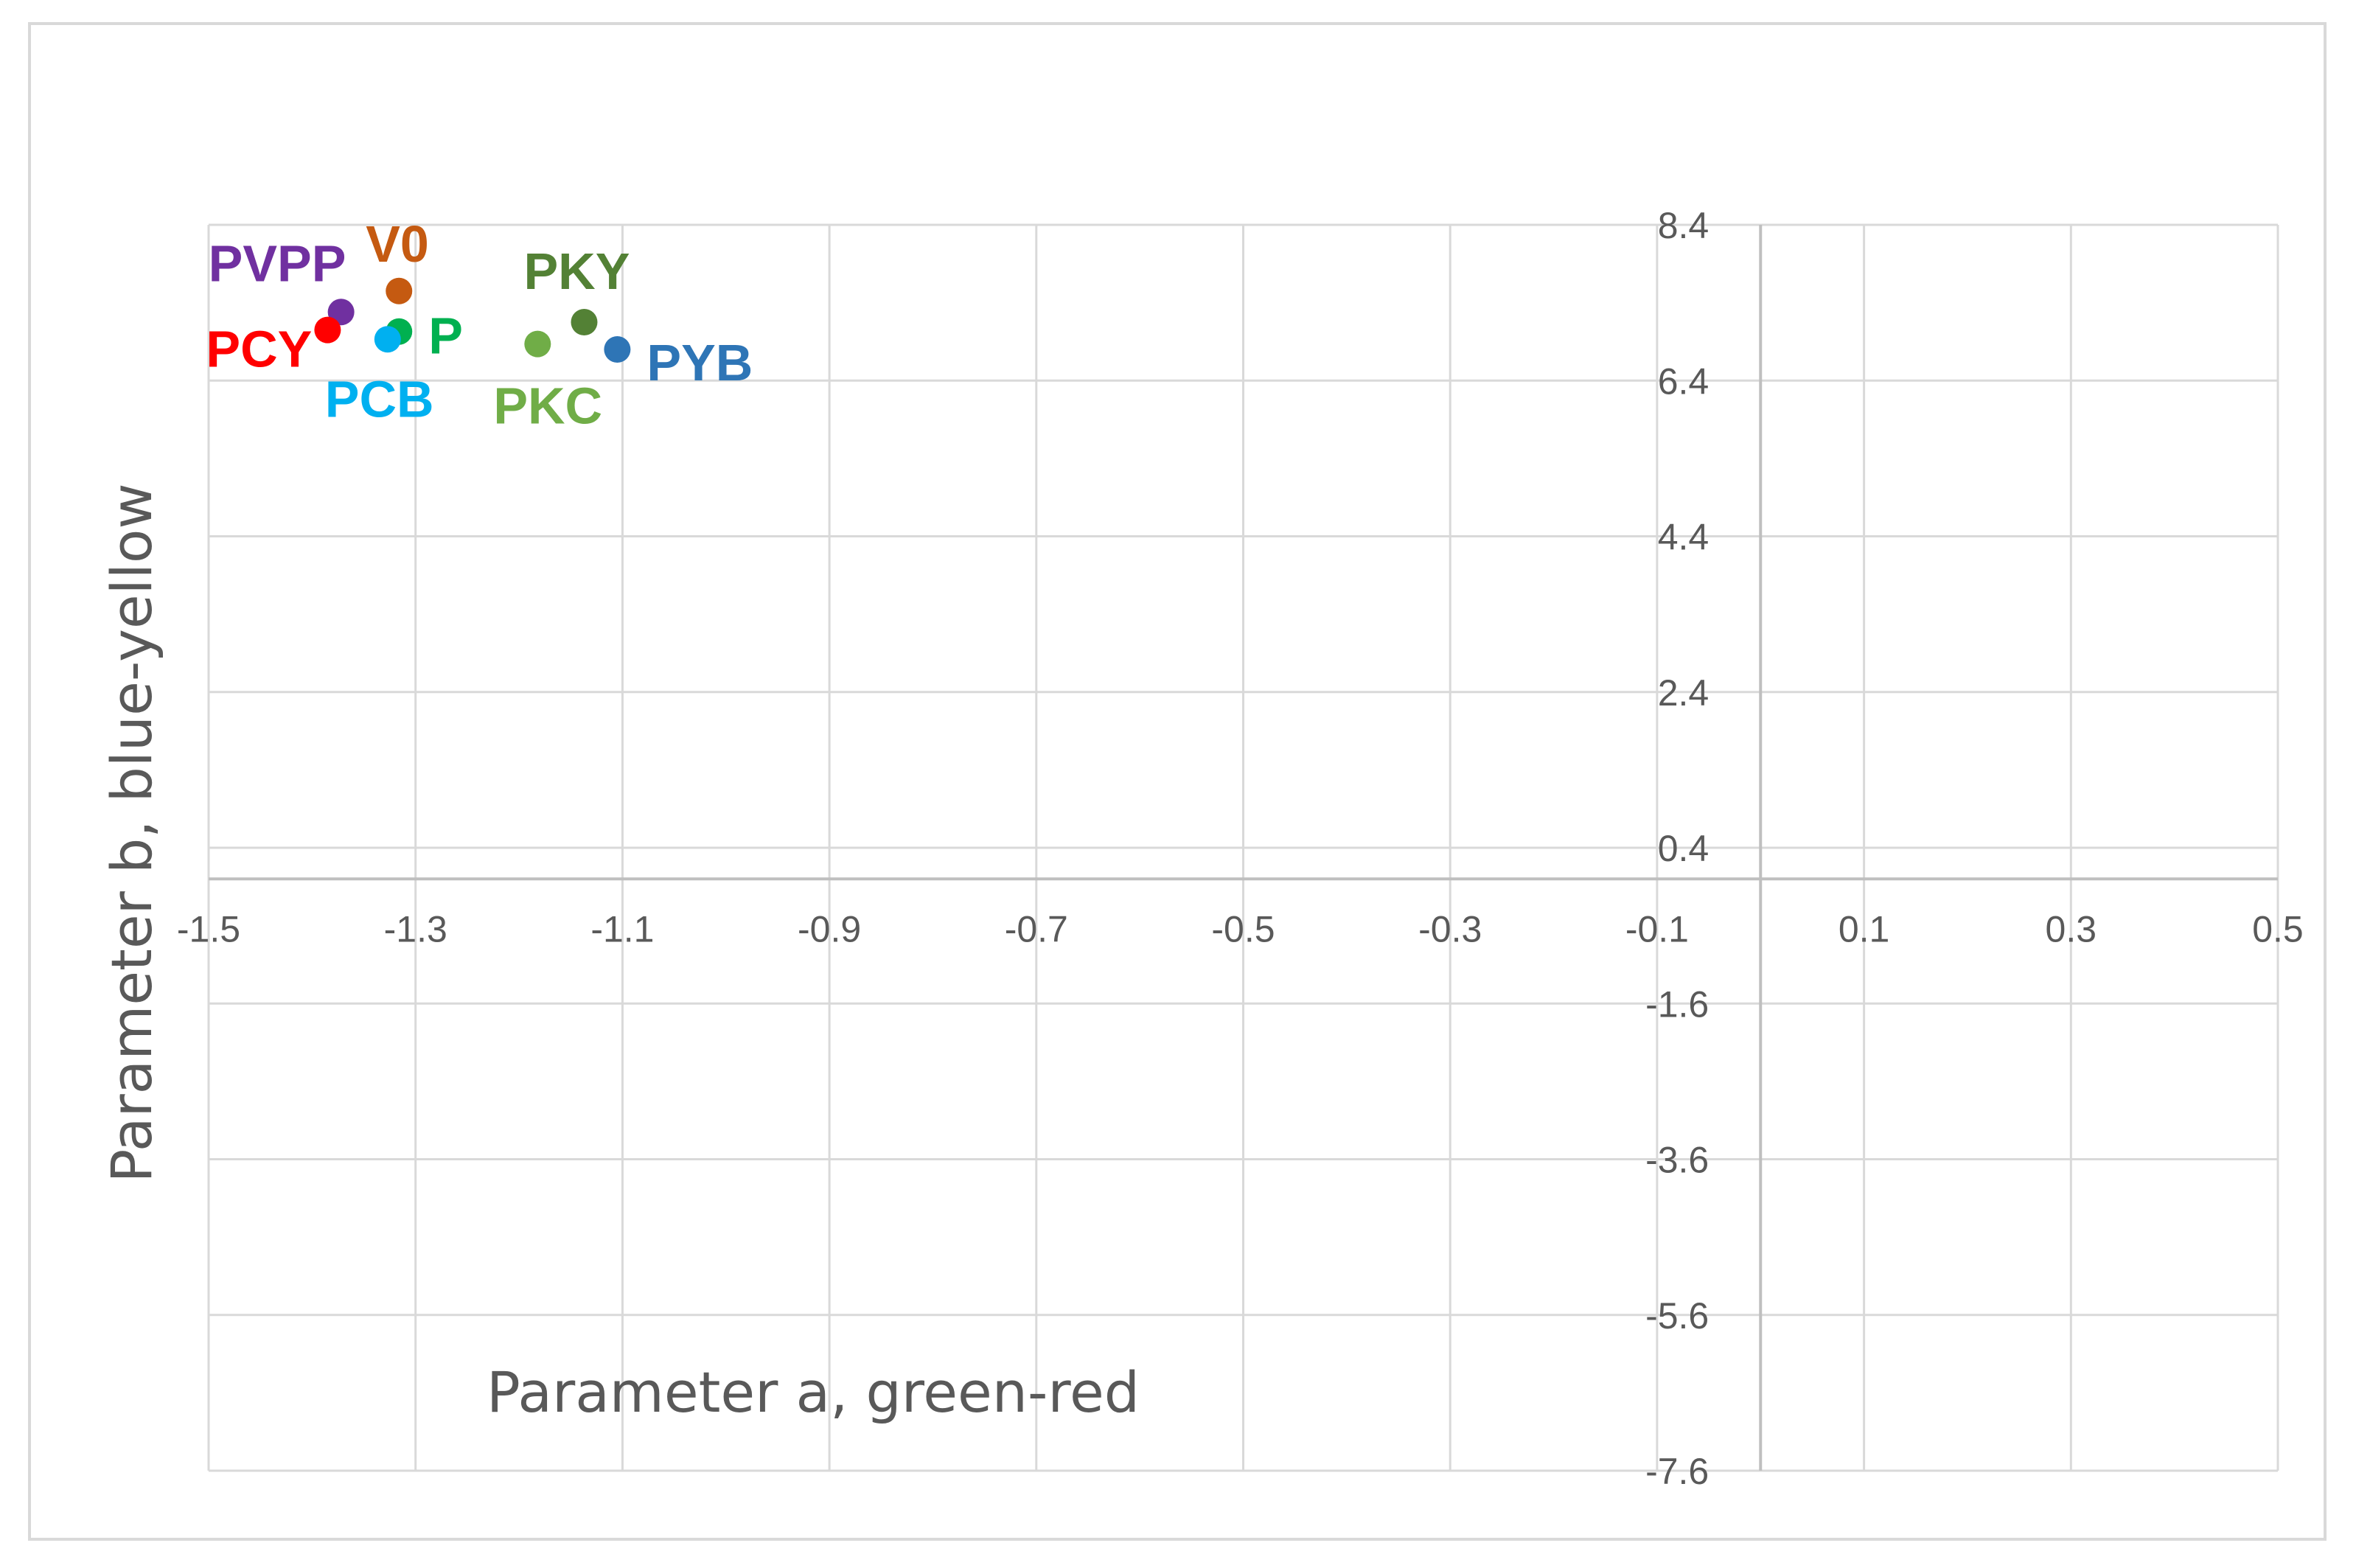 This screenshot has width=2356, height=1568. I want to click on y-tick-labels: 8.4 6.4 4.4 2.4 0.4 -1.6 -3.6 -5.6 -7.6, so click(1677, 848).